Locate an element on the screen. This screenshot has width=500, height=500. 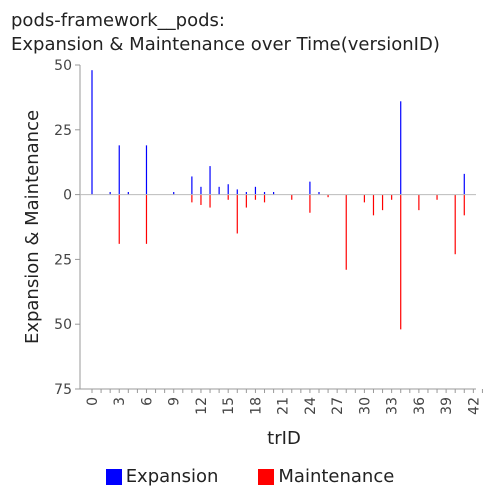
legend-label-maintenance: Maintenance is located at coordinates (336, 476).